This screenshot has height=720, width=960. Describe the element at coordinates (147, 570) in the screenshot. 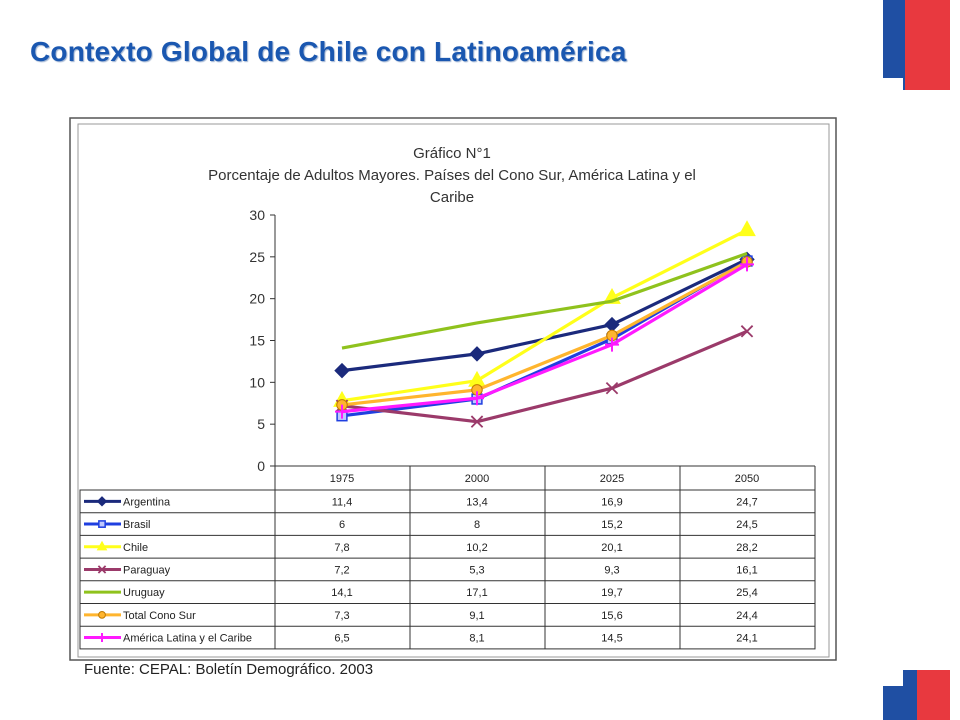

I see `legend-label-paraguay: Paraguay` at that location.